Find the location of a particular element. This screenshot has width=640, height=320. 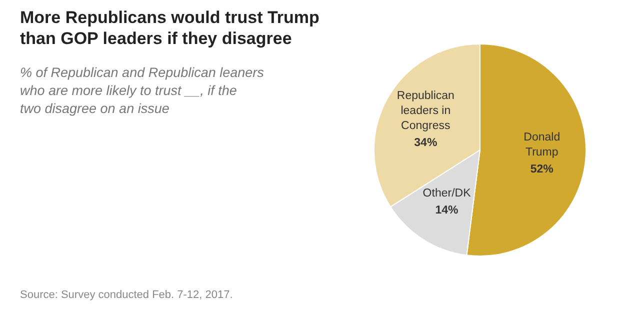

slice-label: Donald Trump is located at coordinates (542, 144).